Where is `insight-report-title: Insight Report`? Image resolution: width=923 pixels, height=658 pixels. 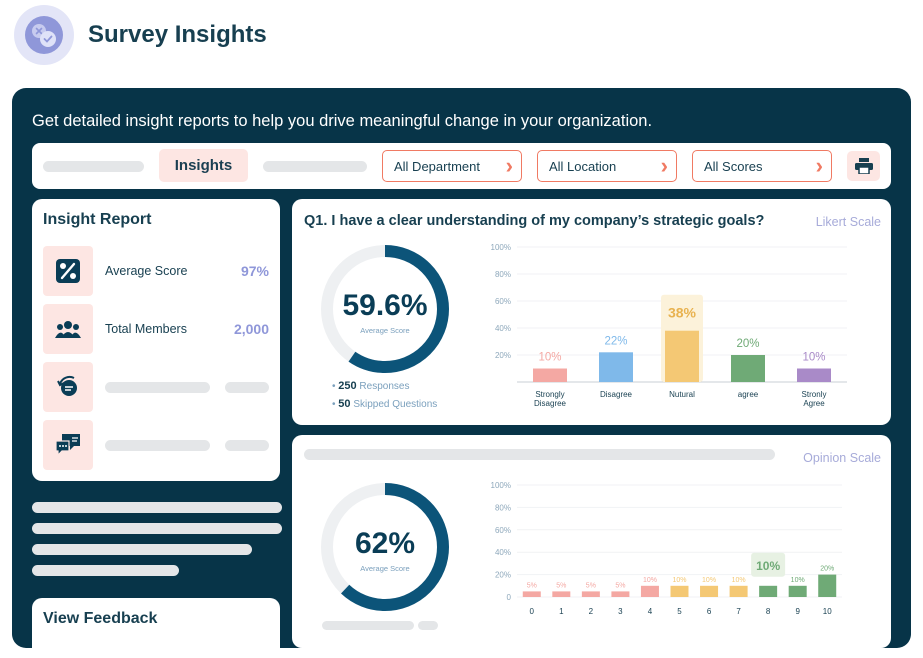 insight-report-title: Insight Report is located at coordinates (97, 219).